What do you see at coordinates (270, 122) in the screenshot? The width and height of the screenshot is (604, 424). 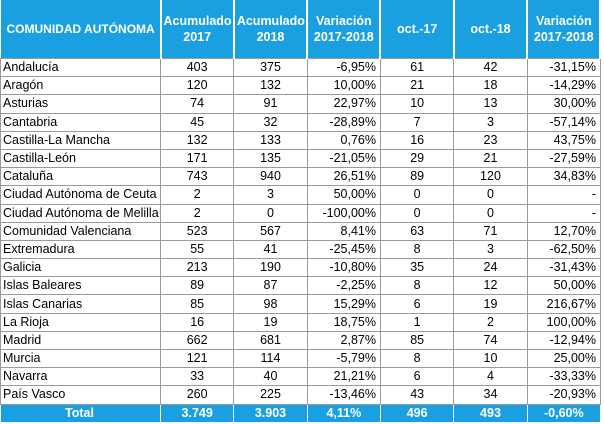 I see `acumulado-2018-cell: 32` at bounding box center [270, 122].